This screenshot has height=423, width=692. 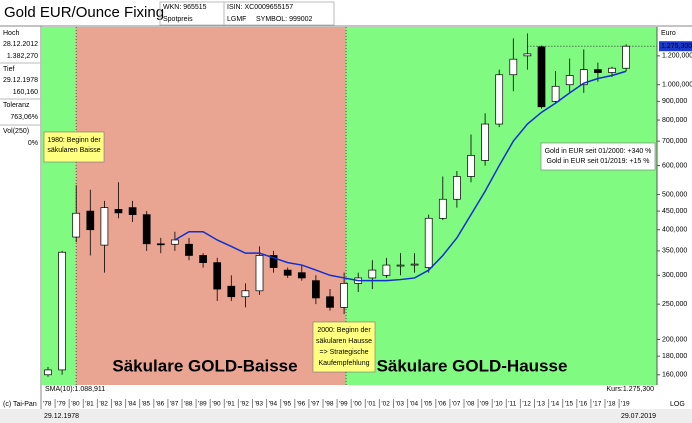 I want to click on region-label: Säkulare GOLD-Baisse, so click(x=204, y=365).